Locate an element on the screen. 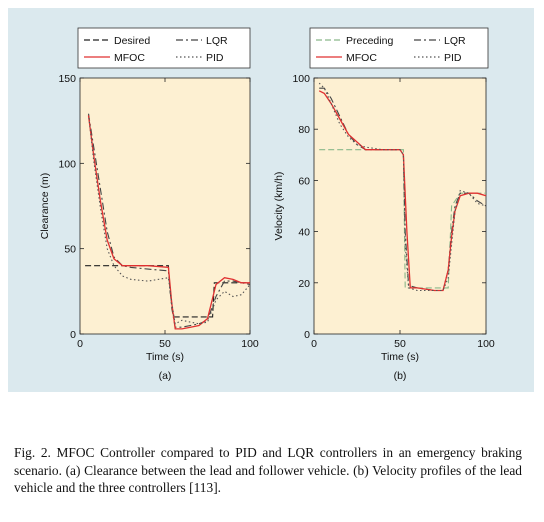 The image size is (544, 522). y-tick-label: 50 is located at coordinates (70, 250).